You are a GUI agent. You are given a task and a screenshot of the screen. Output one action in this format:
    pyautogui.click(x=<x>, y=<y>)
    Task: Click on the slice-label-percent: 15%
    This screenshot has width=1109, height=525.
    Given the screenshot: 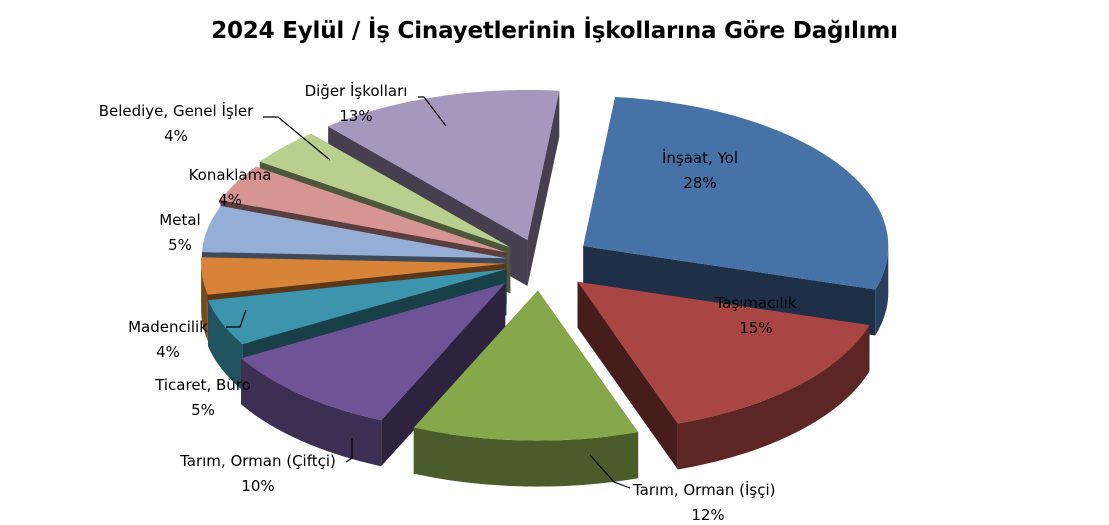 What is the action you would take?
    pyautogui.click(x=755, y=328)
    